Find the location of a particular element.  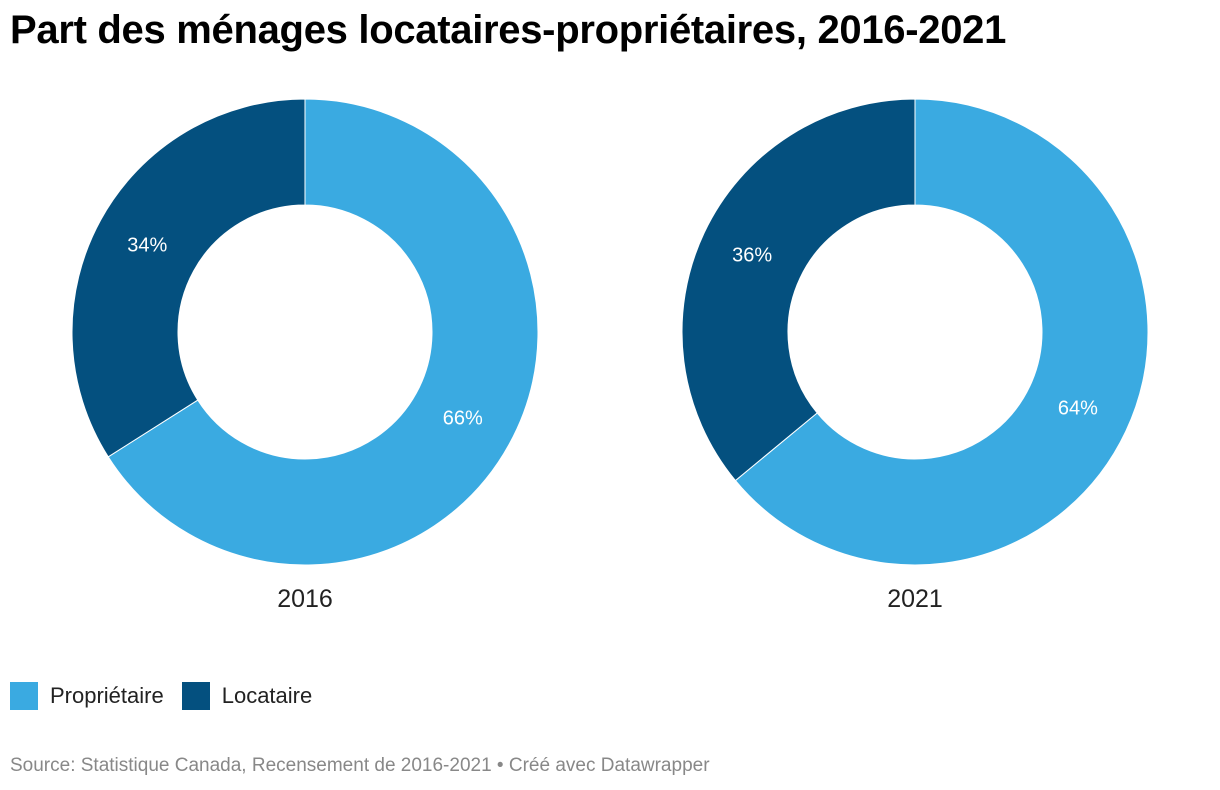

year-label-2016: 2016 is located at coordinates (305, 599).